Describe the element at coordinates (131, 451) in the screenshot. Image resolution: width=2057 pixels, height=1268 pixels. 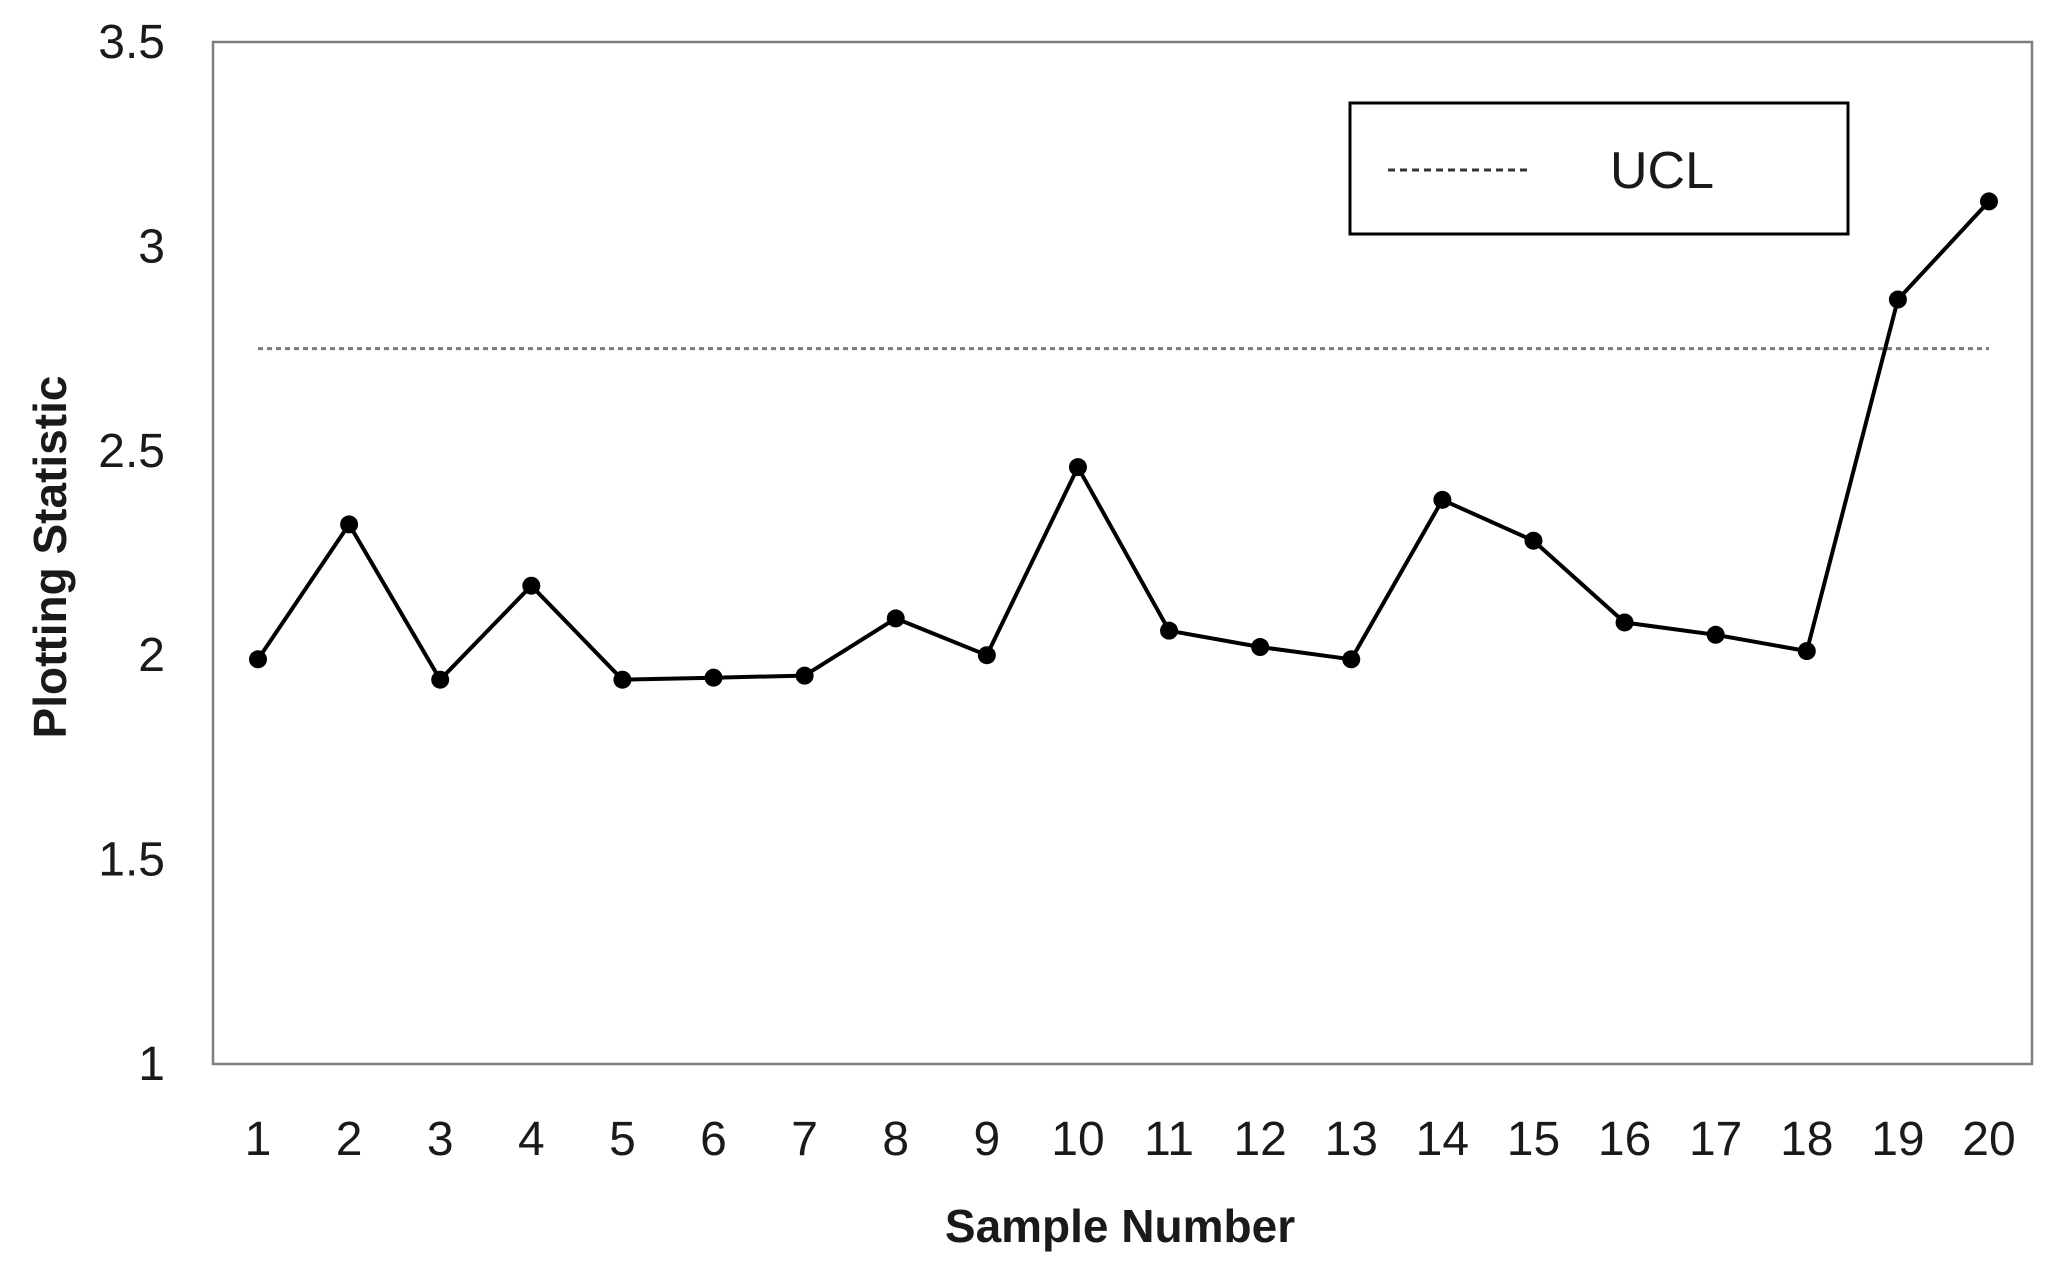
I see `y-tick-label: 2.5` at that location.